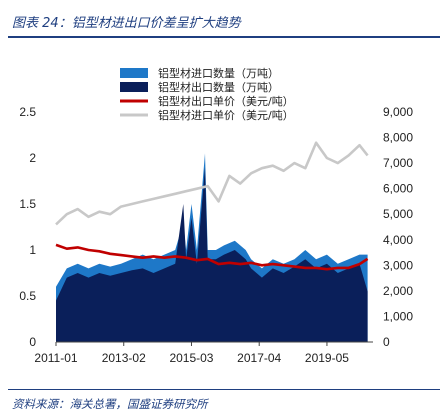  What do you see at coordinates (398, 265) in the screenshot?
I see `y-right-tick-label: 3,000` at bounding box center [398, 265].